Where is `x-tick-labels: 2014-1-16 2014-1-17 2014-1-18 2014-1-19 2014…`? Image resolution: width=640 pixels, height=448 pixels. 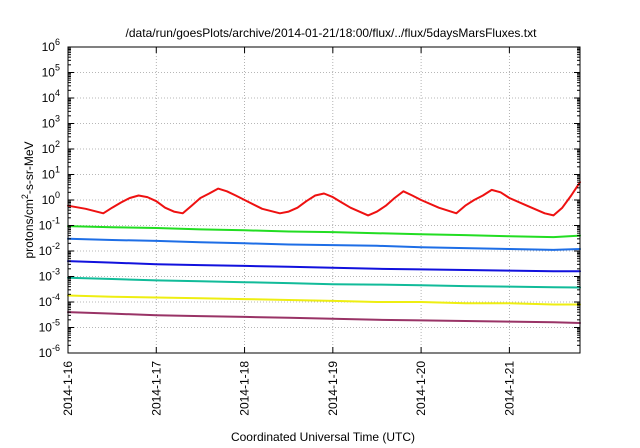
x-tick-labels: 2014-1-16 2014-1-17 2014-1-18 2014-1-19 2014… is located at coordinates (288, 388).